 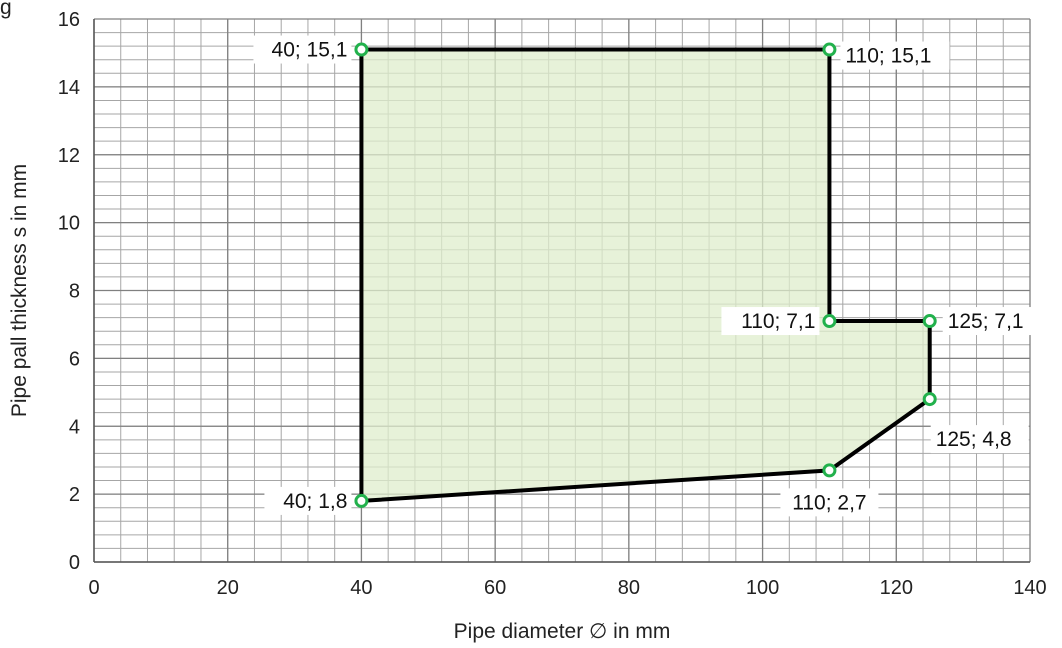 I want to click on point-label: 40; 1,8, so click(x=315, y=501).